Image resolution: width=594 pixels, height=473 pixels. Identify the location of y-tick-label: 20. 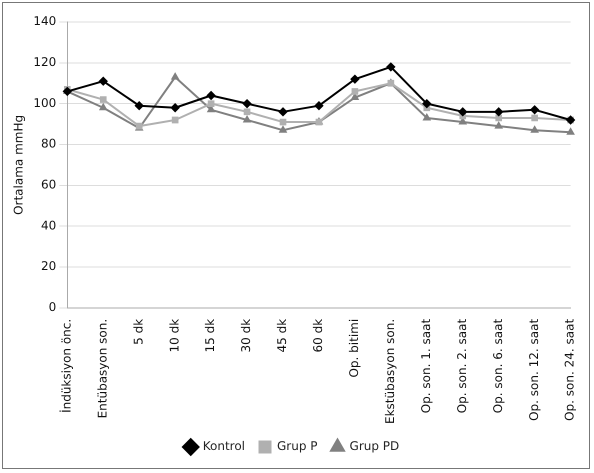
(48, 266).